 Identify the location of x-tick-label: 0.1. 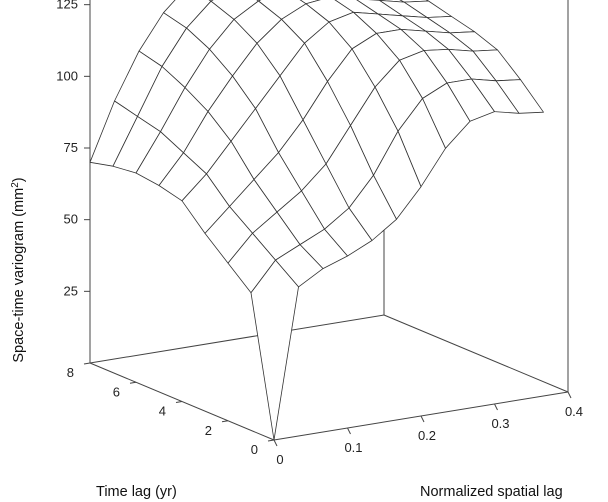
(353, 447).